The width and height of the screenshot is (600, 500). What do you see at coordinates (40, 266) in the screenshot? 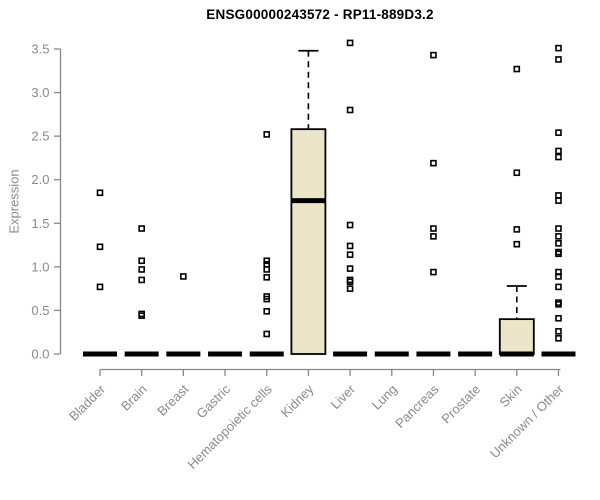
I see `y-tick-label: 1.0` at bounding box center [40, 266].